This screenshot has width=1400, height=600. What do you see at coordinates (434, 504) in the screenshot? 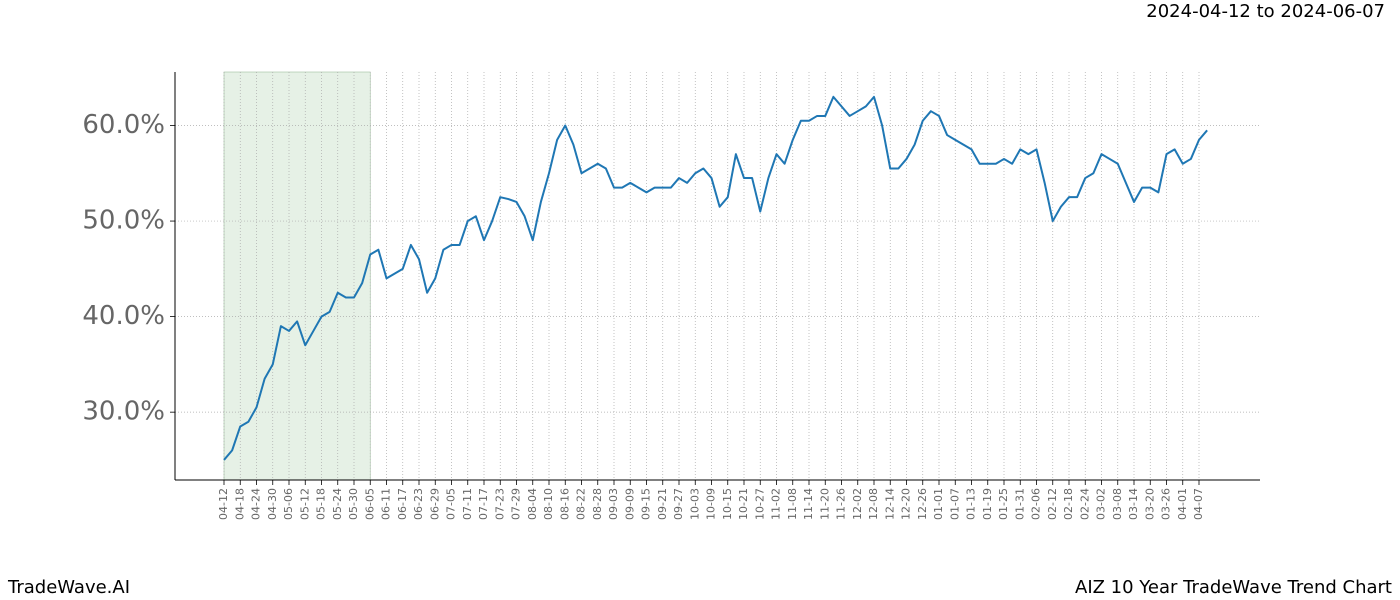
I see `x-tick-label: 06-29` at bounding box center [434, 504].